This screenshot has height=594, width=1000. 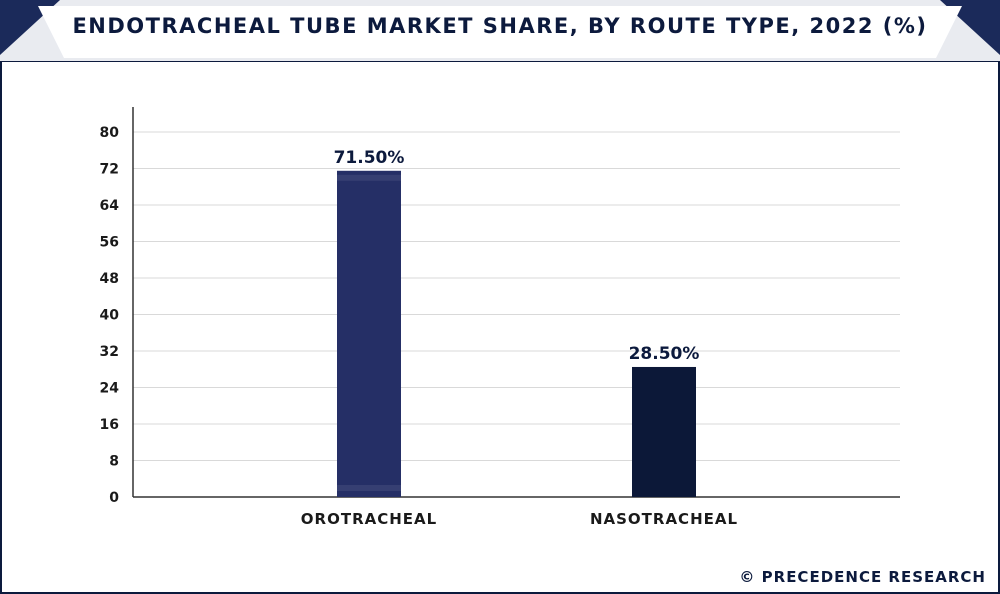 What do you see at coordinates (664, 354) in the screenshot?
I see `data-label: 28.50%` at bounding box center [664, 354].